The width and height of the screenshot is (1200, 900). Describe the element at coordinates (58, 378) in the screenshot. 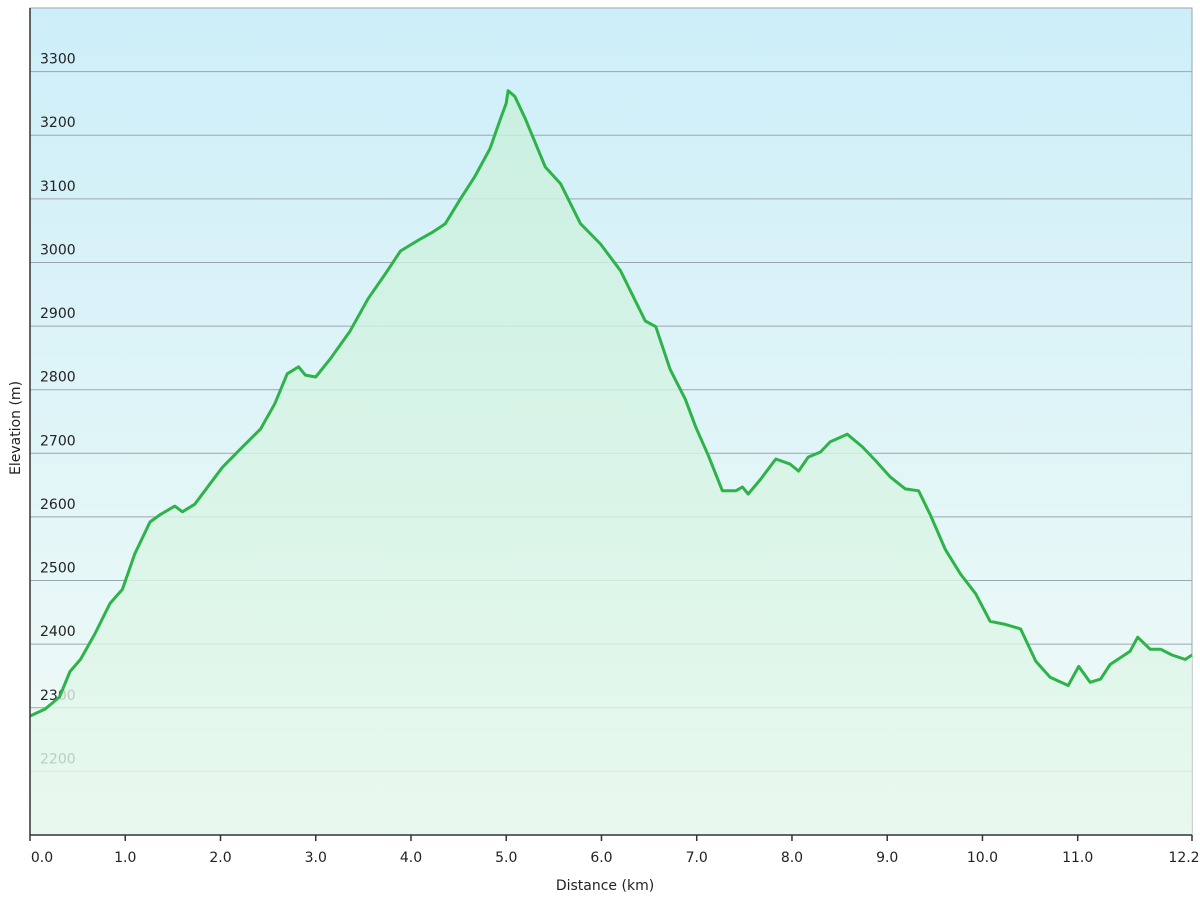

I see `y-tick-label: 2800` at that location.